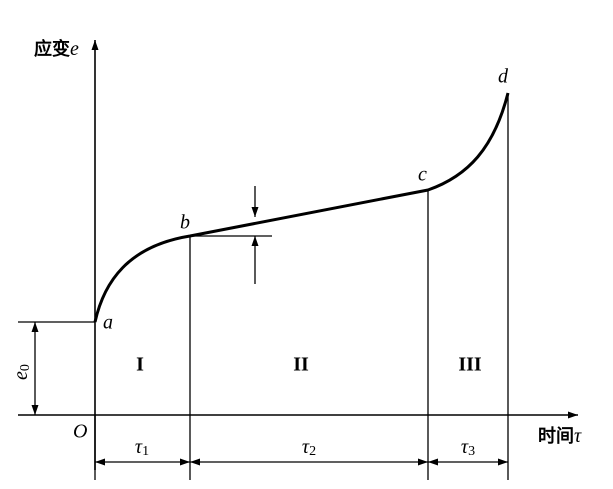 This screenshot has width=613, height=489. What do you see at coordinates (25, 367) in the screenshot?
I see `subscript: 0` at bounding box center [25, 367].